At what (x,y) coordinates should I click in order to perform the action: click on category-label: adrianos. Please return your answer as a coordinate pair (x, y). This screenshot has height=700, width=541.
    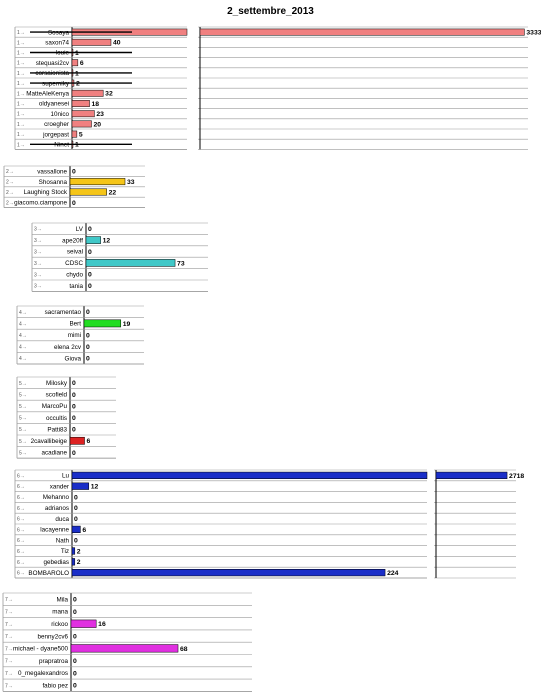
    Looking at the image, I should click on (57, 508).